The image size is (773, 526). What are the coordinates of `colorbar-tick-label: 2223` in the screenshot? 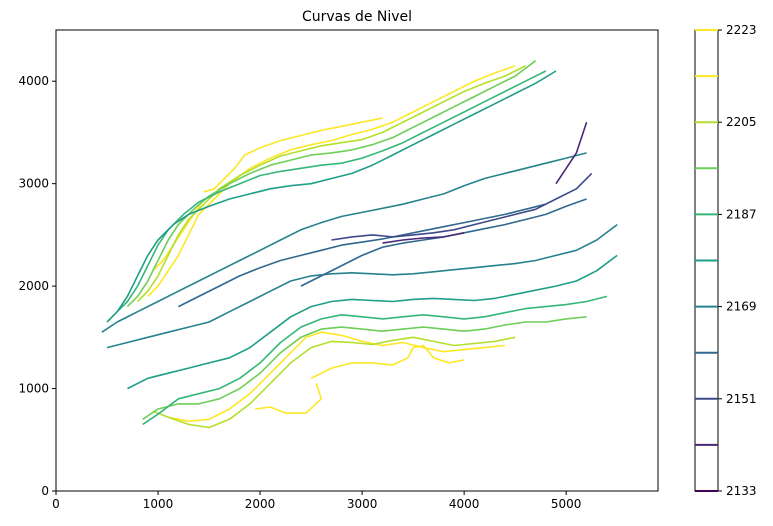 It's located at (741, 30).